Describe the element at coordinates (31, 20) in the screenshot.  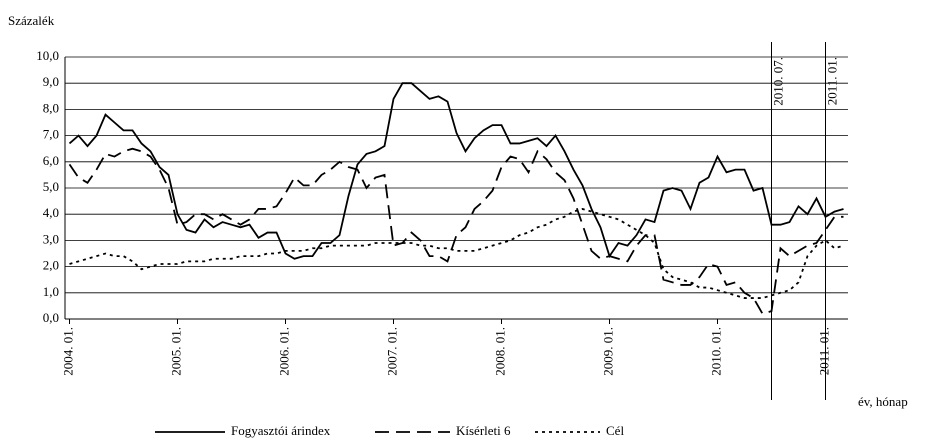
I see `y-axis-label: Százalék` at that location.